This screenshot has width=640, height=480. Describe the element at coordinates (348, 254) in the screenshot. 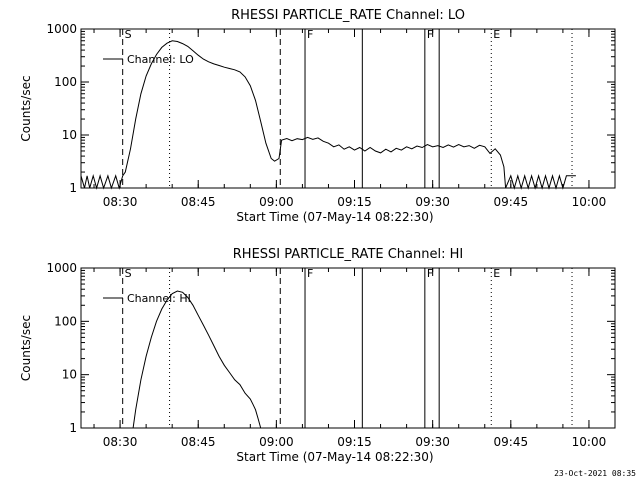

I see `chart-title: RHESSI PARTICLE_RATE Channel: HI` at that location.